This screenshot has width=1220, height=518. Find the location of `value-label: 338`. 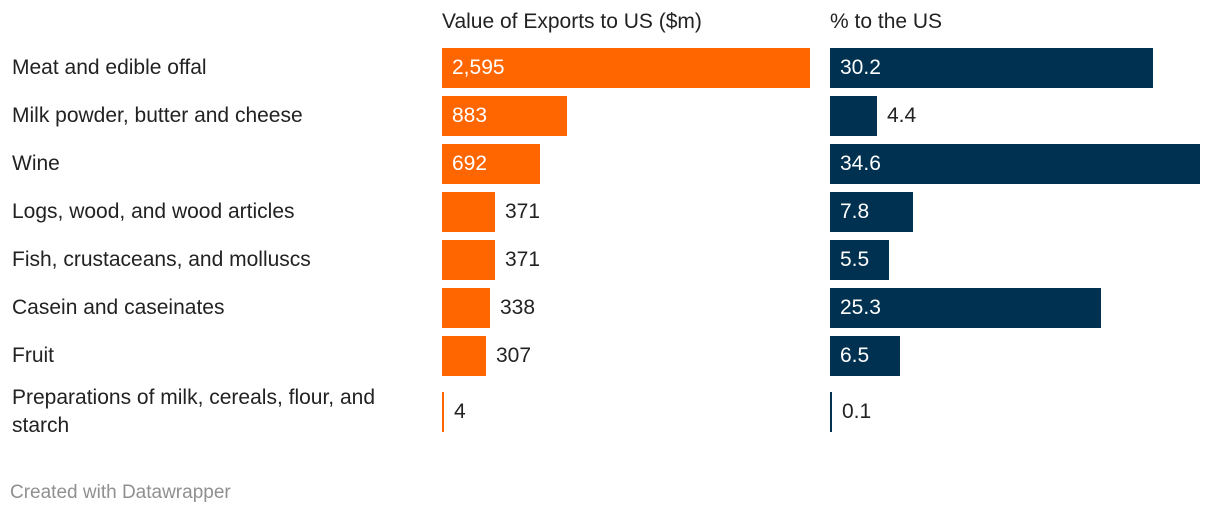

value-label: 338 is located at coordinates (518, 307).